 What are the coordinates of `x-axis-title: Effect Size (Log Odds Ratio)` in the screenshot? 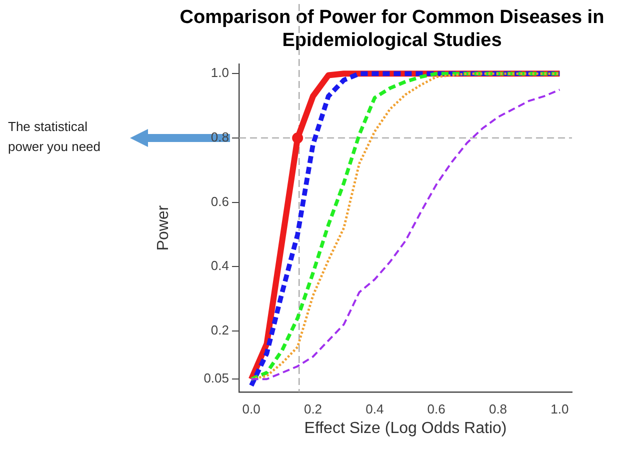 It's located at (405, 428).